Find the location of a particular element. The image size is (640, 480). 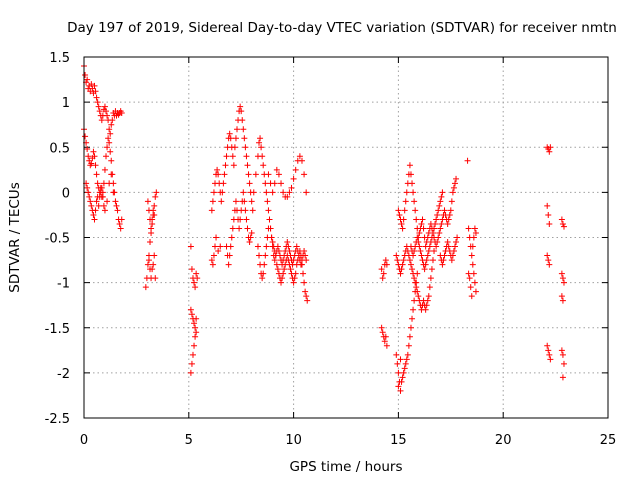

x-tick-label: 15 is located at coordinates (398, 440).